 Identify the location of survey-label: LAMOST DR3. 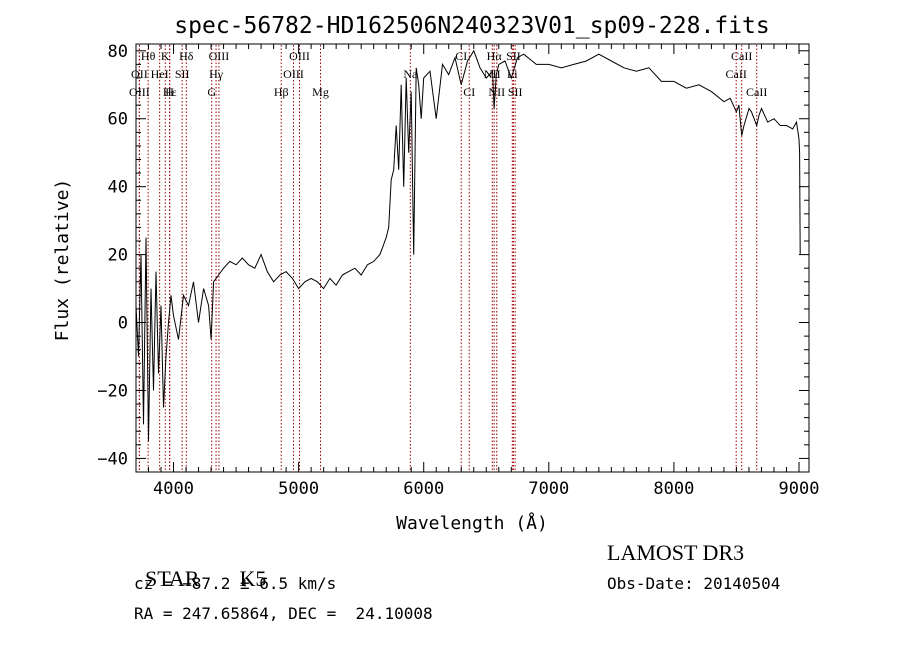
(676, 552).